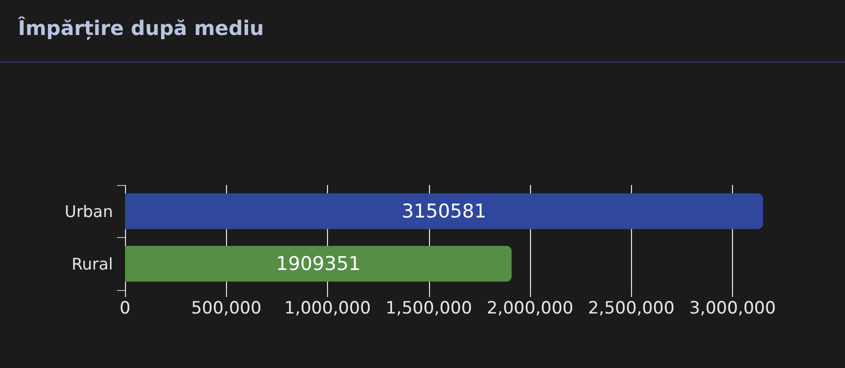 The height and width of the screenshot is (368, 845). Describe the element at coordinates (125, 308) in the screenshot. I see `x-tick-label: 0` at that location.